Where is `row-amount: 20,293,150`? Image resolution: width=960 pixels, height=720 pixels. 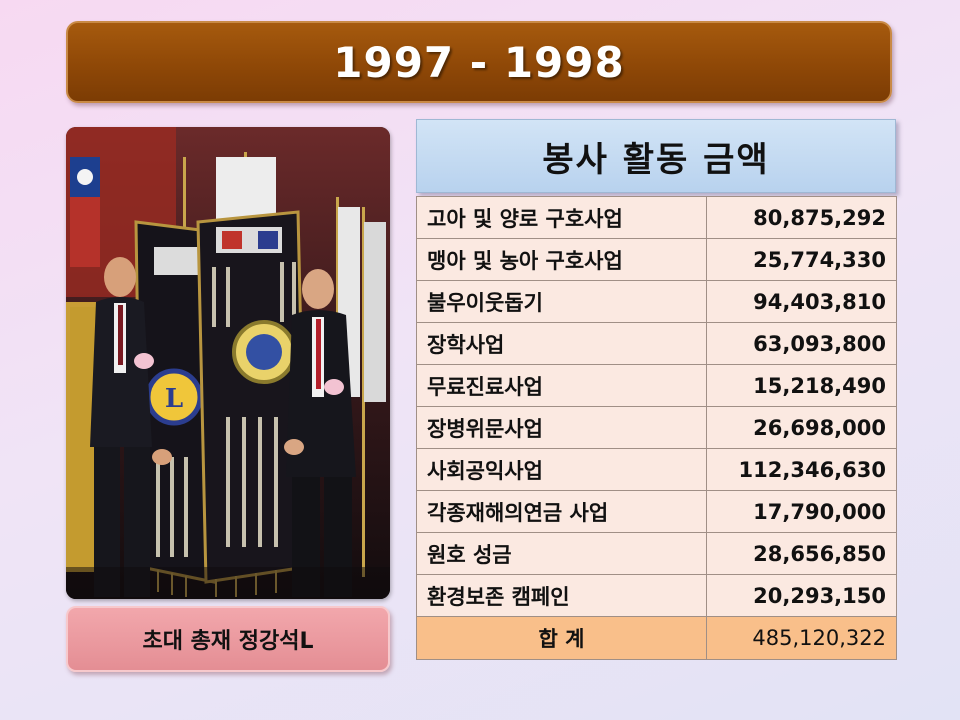 row-amount: 20,293,150 is located at coordinates (801, 595).